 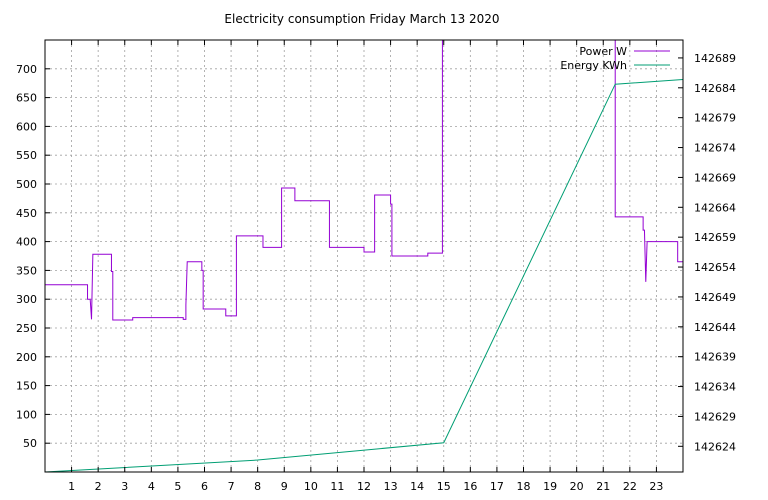 I want to click on x-tick-label: 11, so click(x=337, y=486).